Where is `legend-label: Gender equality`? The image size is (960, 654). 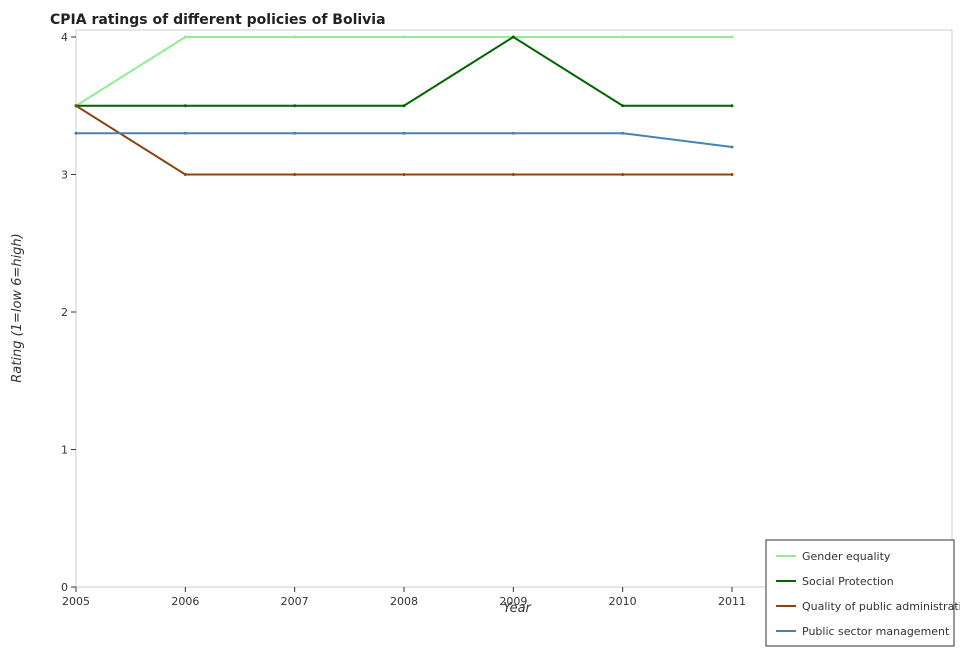 legend-label: Gender equality is located at coordinates (846, 556).